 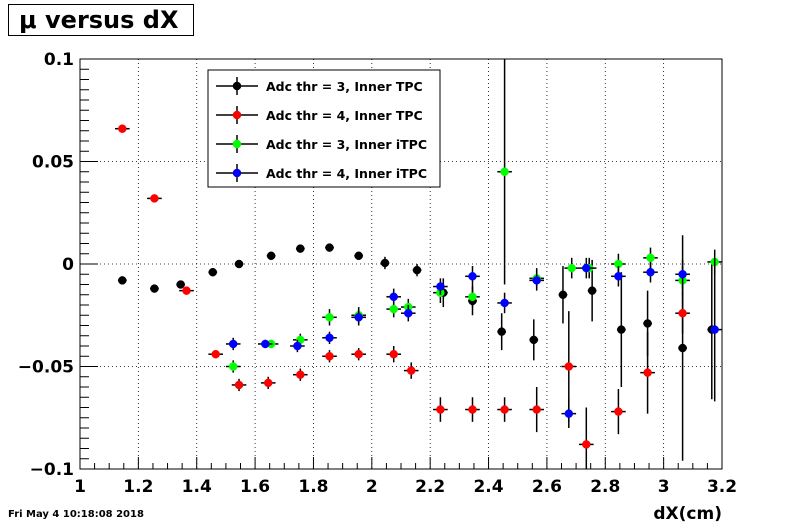 What do you see at coordinates (138, 487) in the screenshot?
I see `x-tick-label: 1.2` at bounding box center [138, 487].